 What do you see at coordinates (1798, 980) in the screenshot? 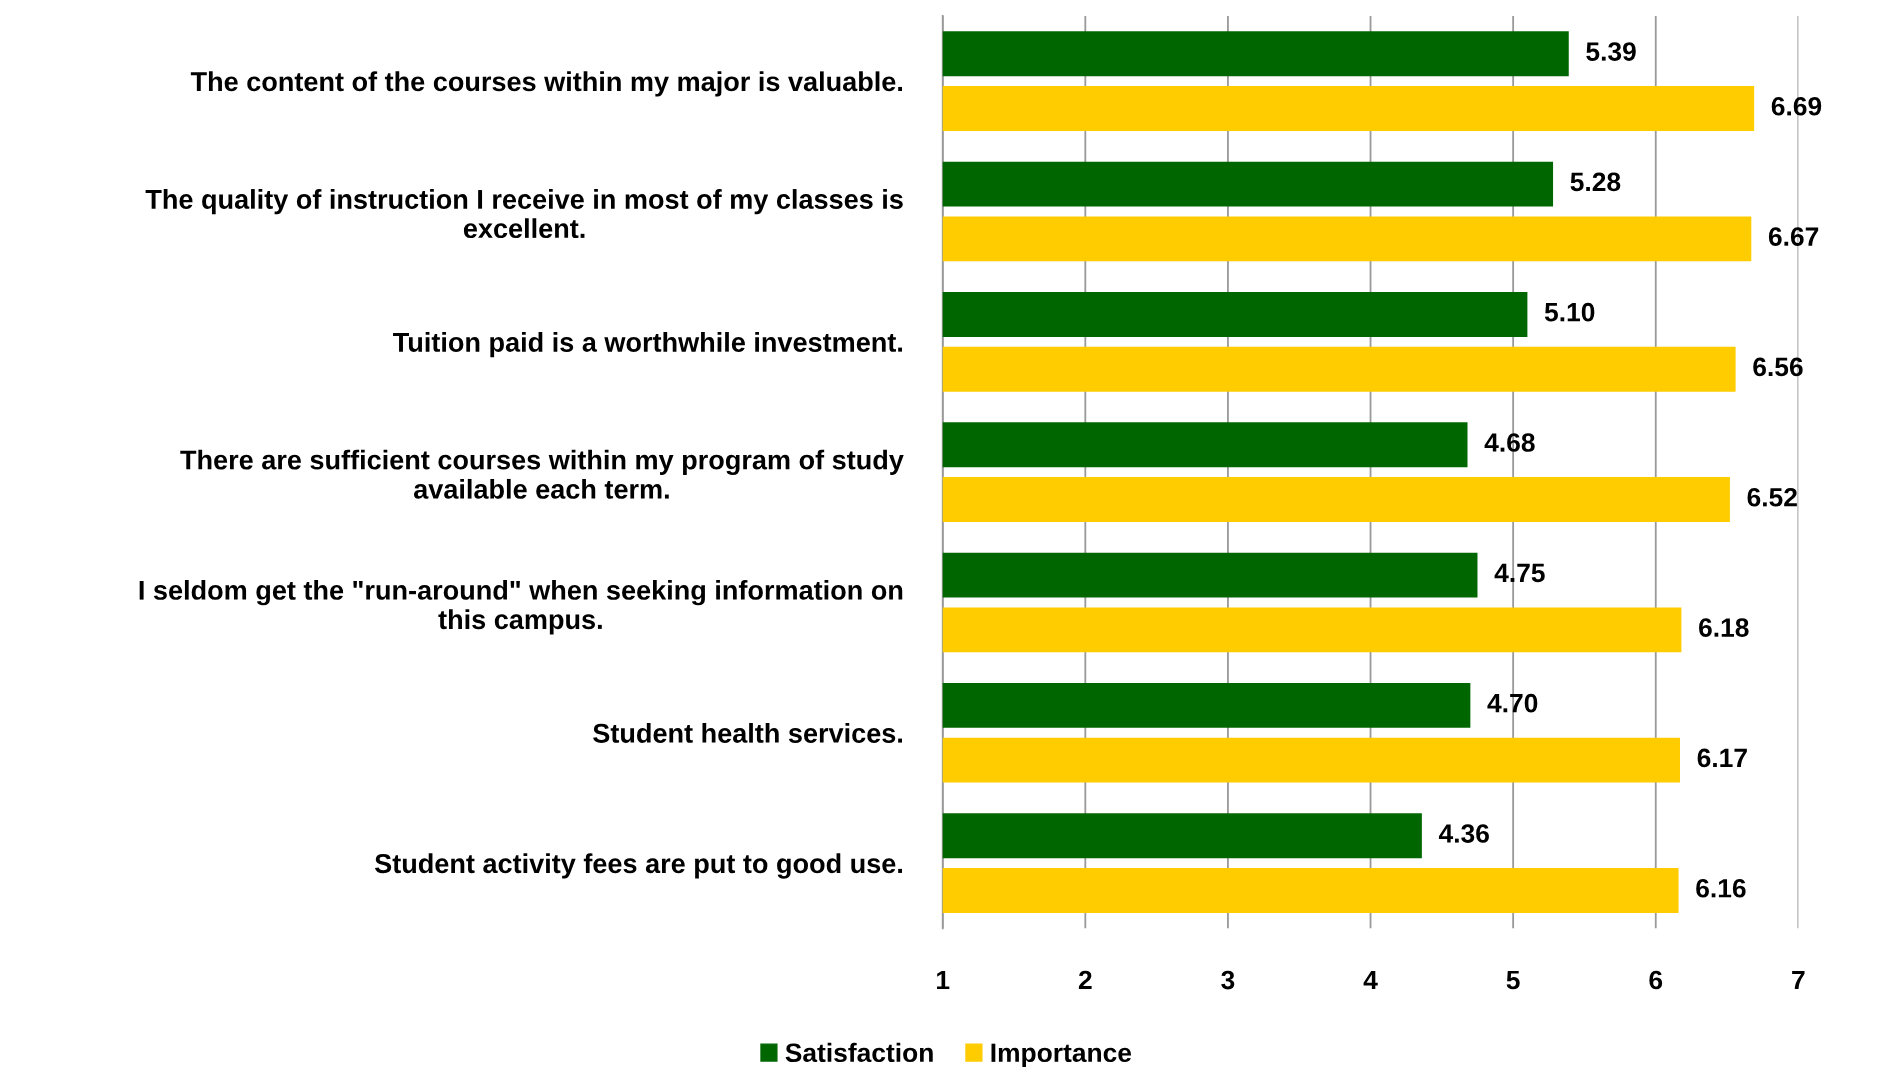
I see `x-tick-label: 7` at bounding box center [1798, 980].